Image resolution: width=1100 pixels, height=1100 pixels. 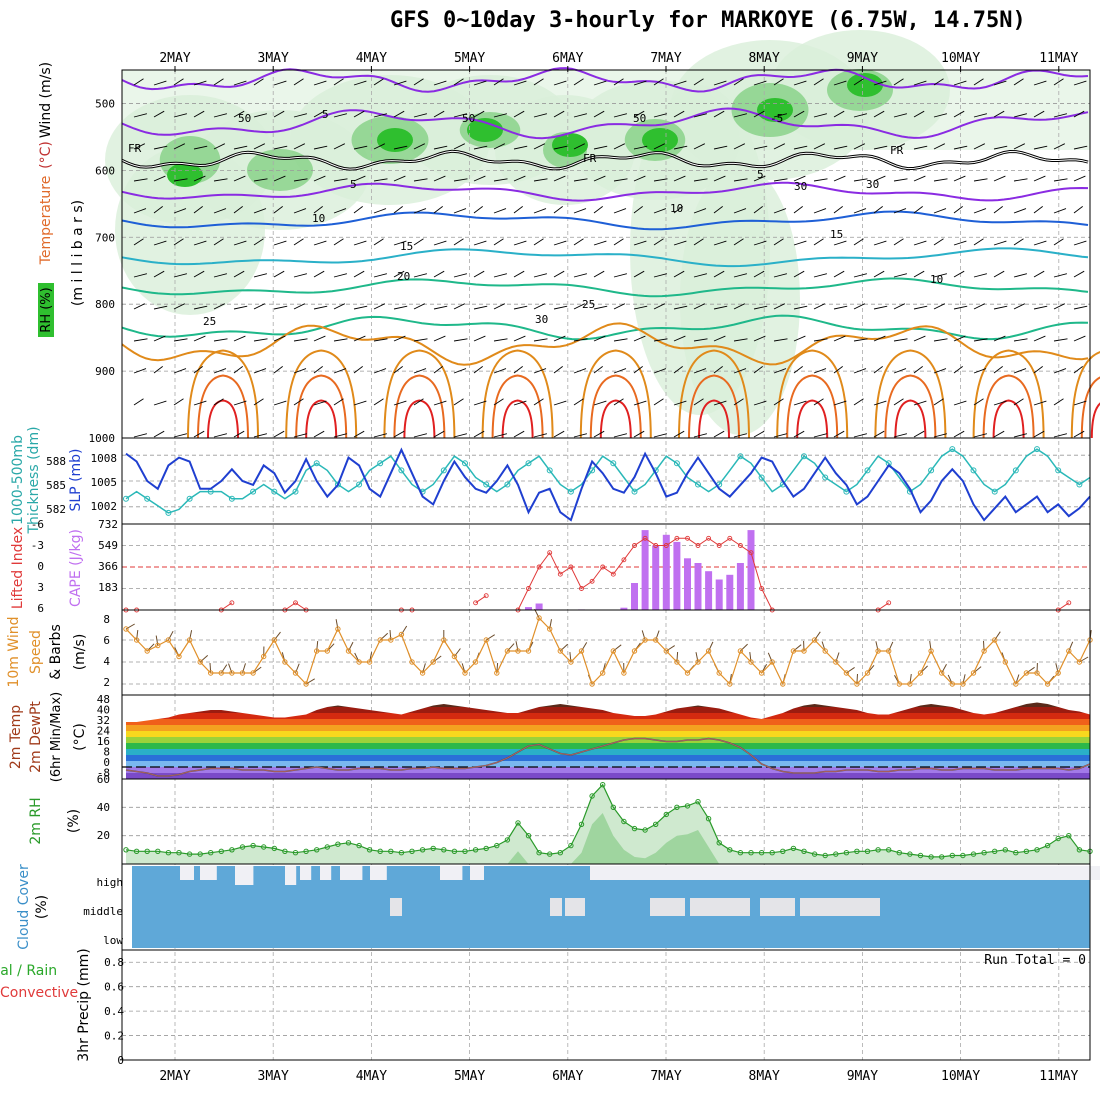 What do you see at coordinates (528, 463) in the screenshot?
I see `thickness-line-marker` at bounding box center [528, 463].